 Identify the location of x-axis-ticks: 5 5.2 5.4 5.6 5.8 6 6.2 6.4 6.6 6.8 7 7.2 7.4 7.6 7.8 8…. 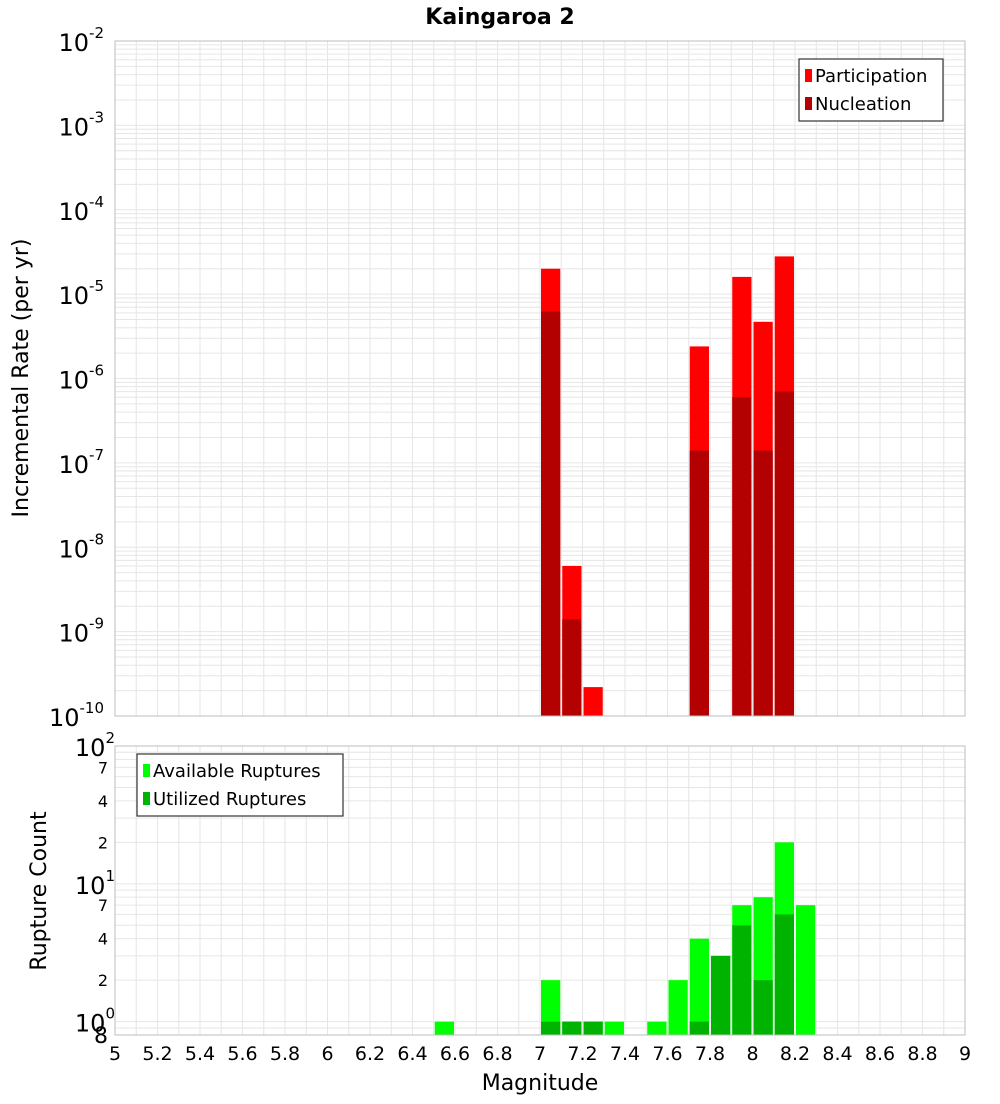
(540, 1054).